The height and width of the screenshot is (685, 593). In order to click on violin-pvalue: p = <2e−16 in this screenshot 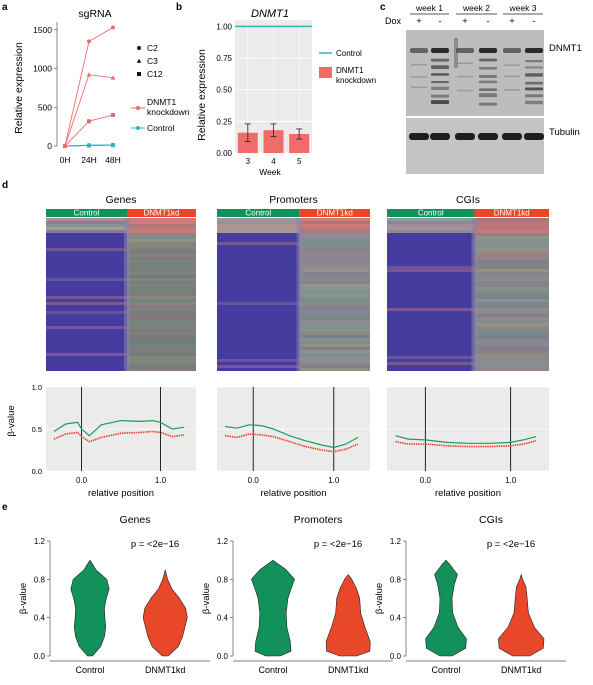, I will do `click(511, 544)`.